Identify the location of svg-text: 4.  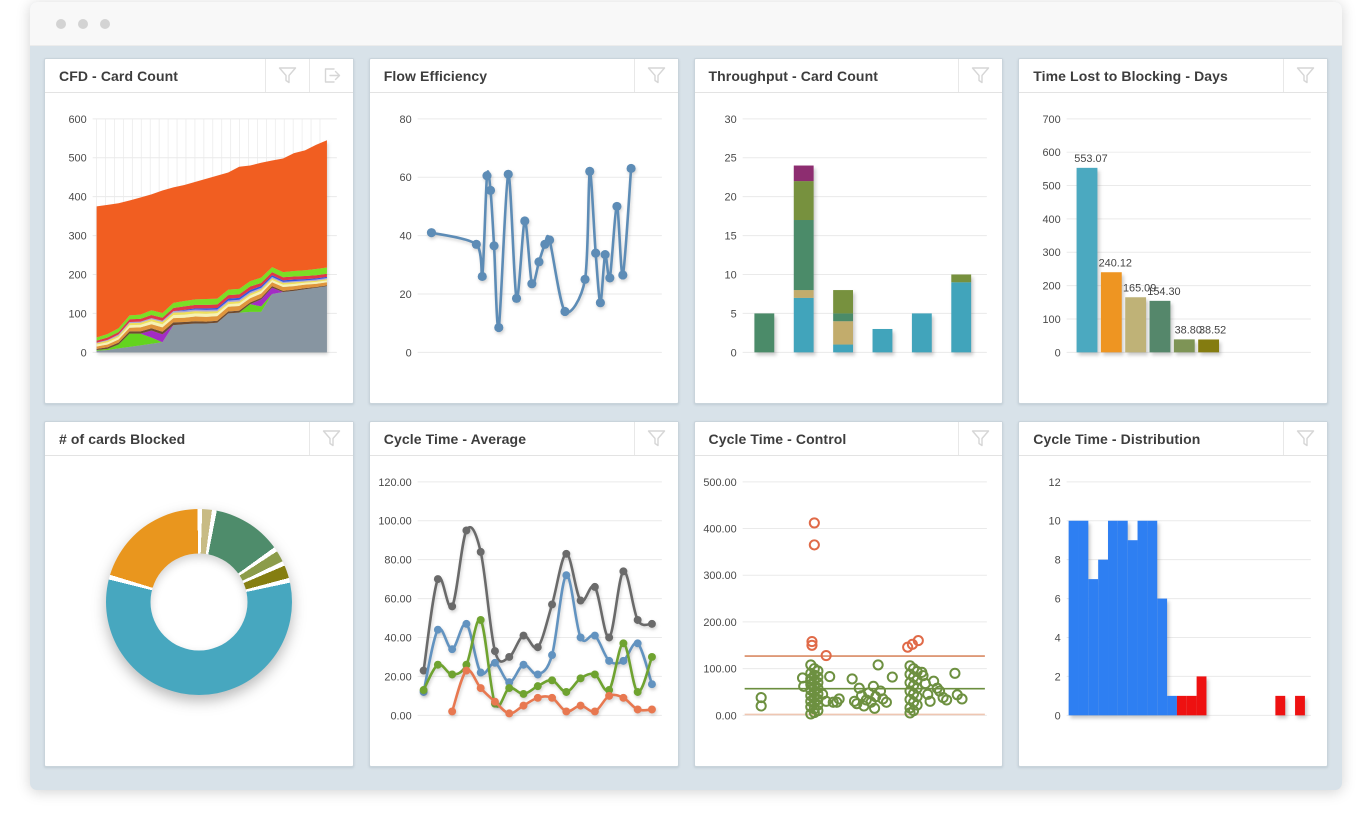
(1058, 638).